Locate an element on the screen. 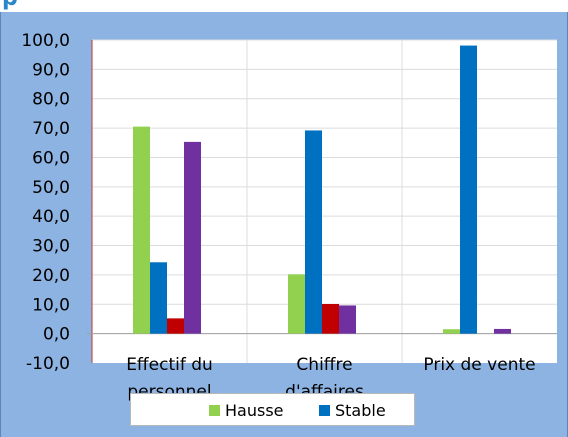 The width and height of the screenshot is (568, 437). legend-label-hausse: Hausse is located at coordinates (254, 410).